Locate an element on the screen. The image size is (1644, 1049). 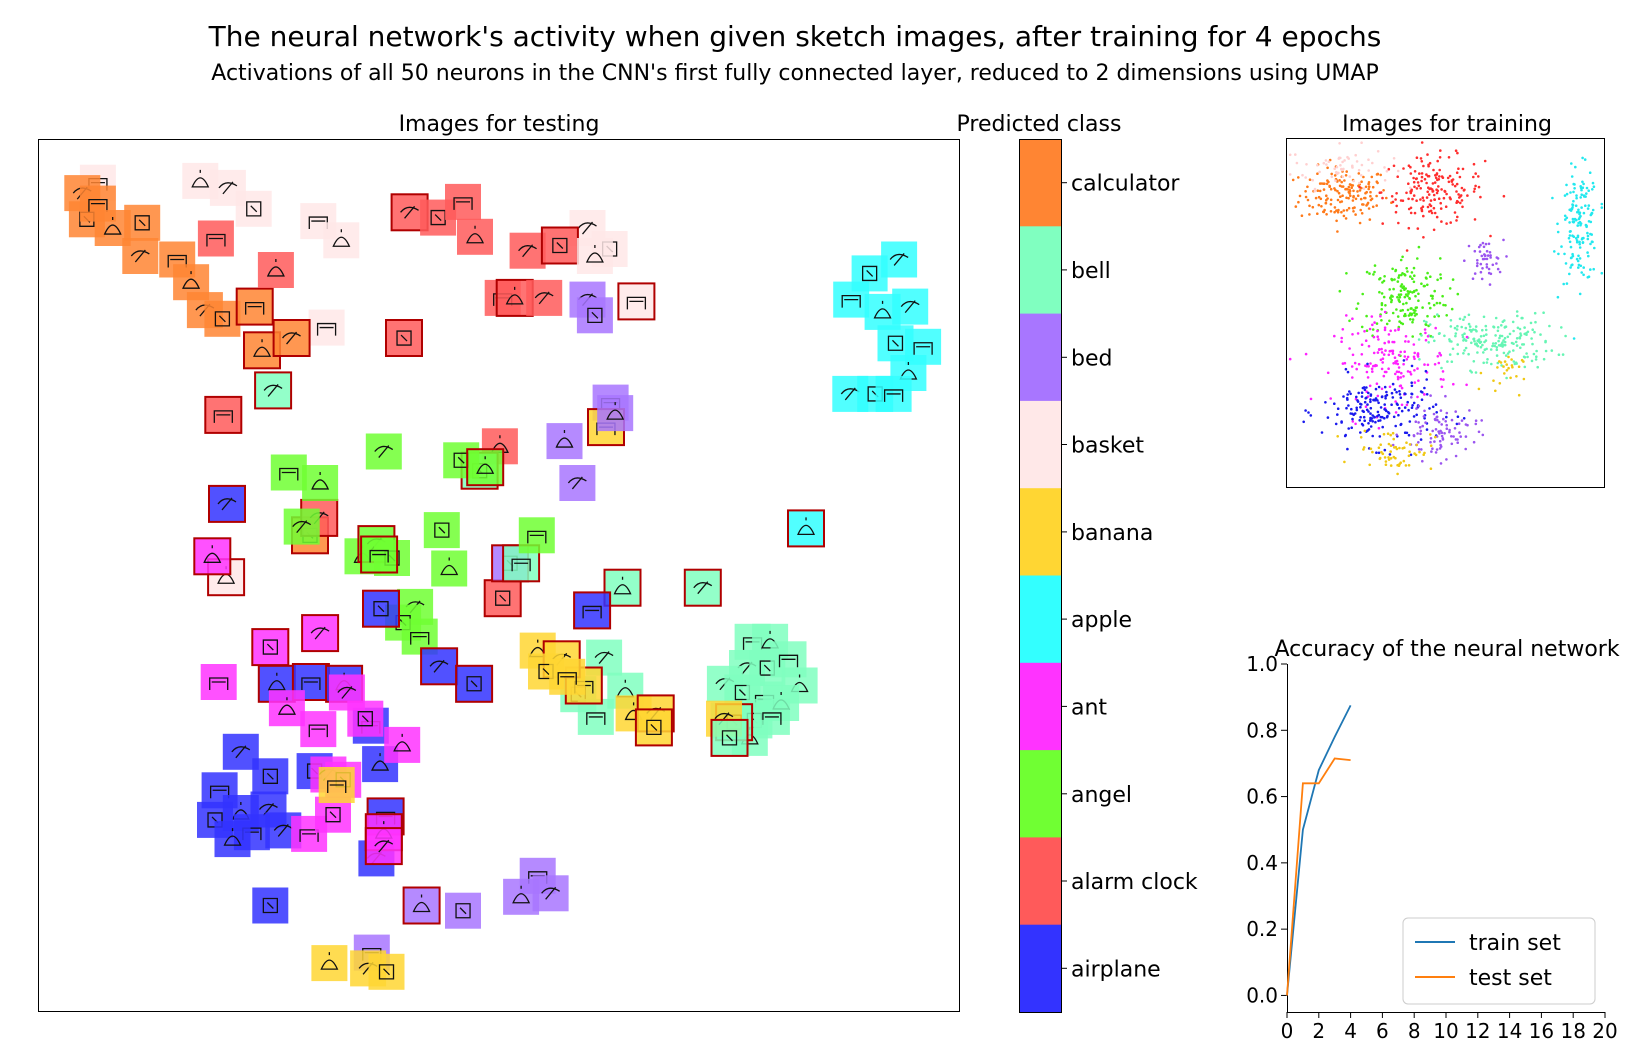
colorbar-swatch is located at coordinates (1040, 968).